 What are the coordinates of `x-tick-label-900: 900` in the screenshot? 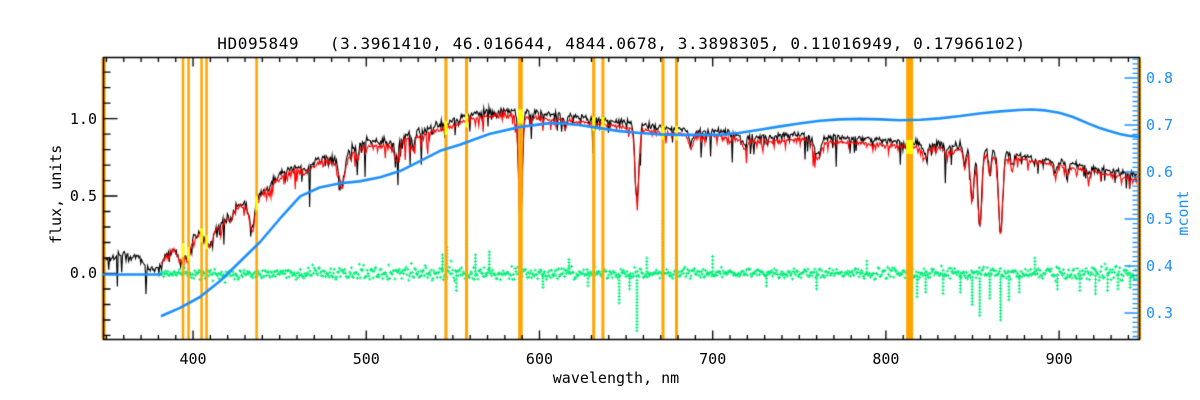 It's located at (1059, 359).